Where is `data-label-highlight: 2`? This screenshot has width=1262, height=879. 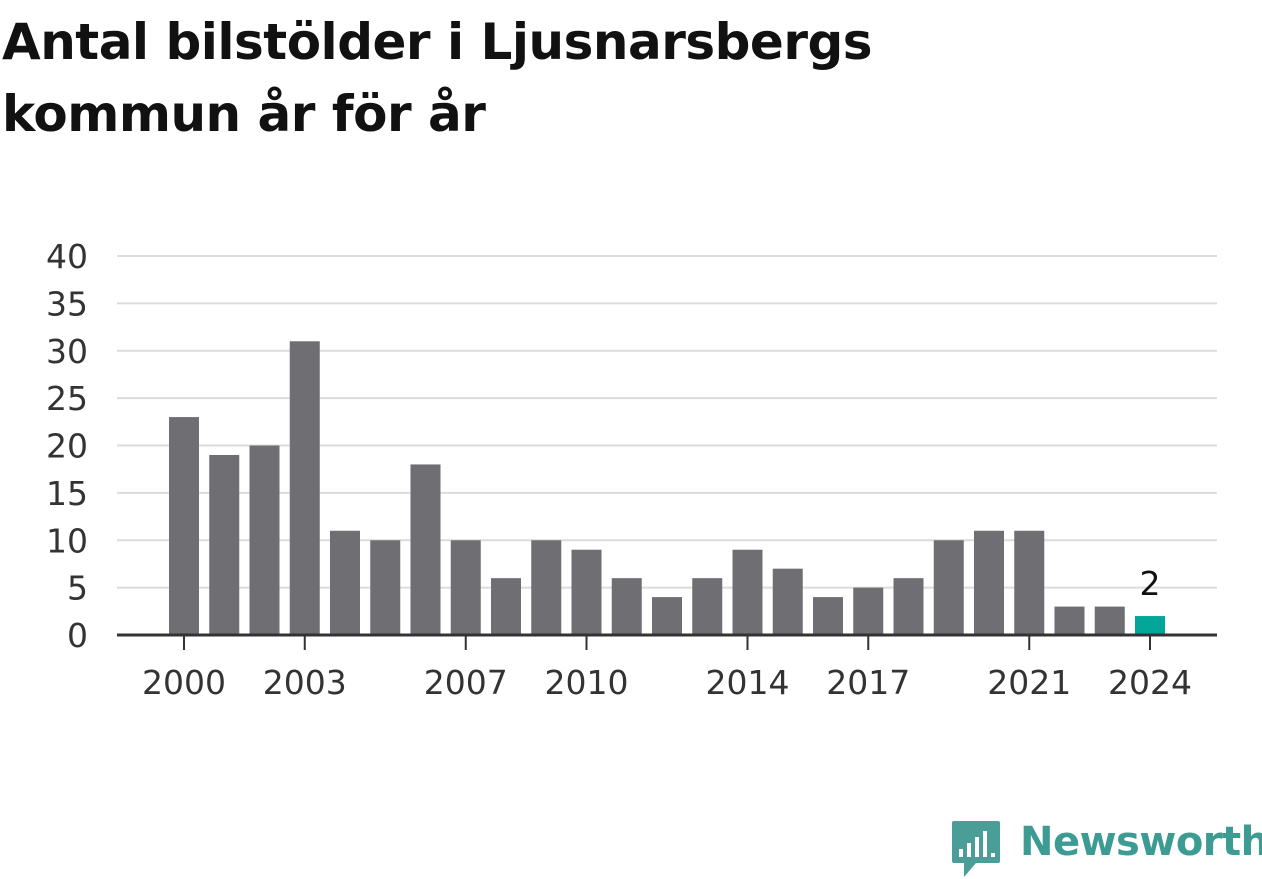 data-label-highlight: 2 is located at coordinates (1150, 583).